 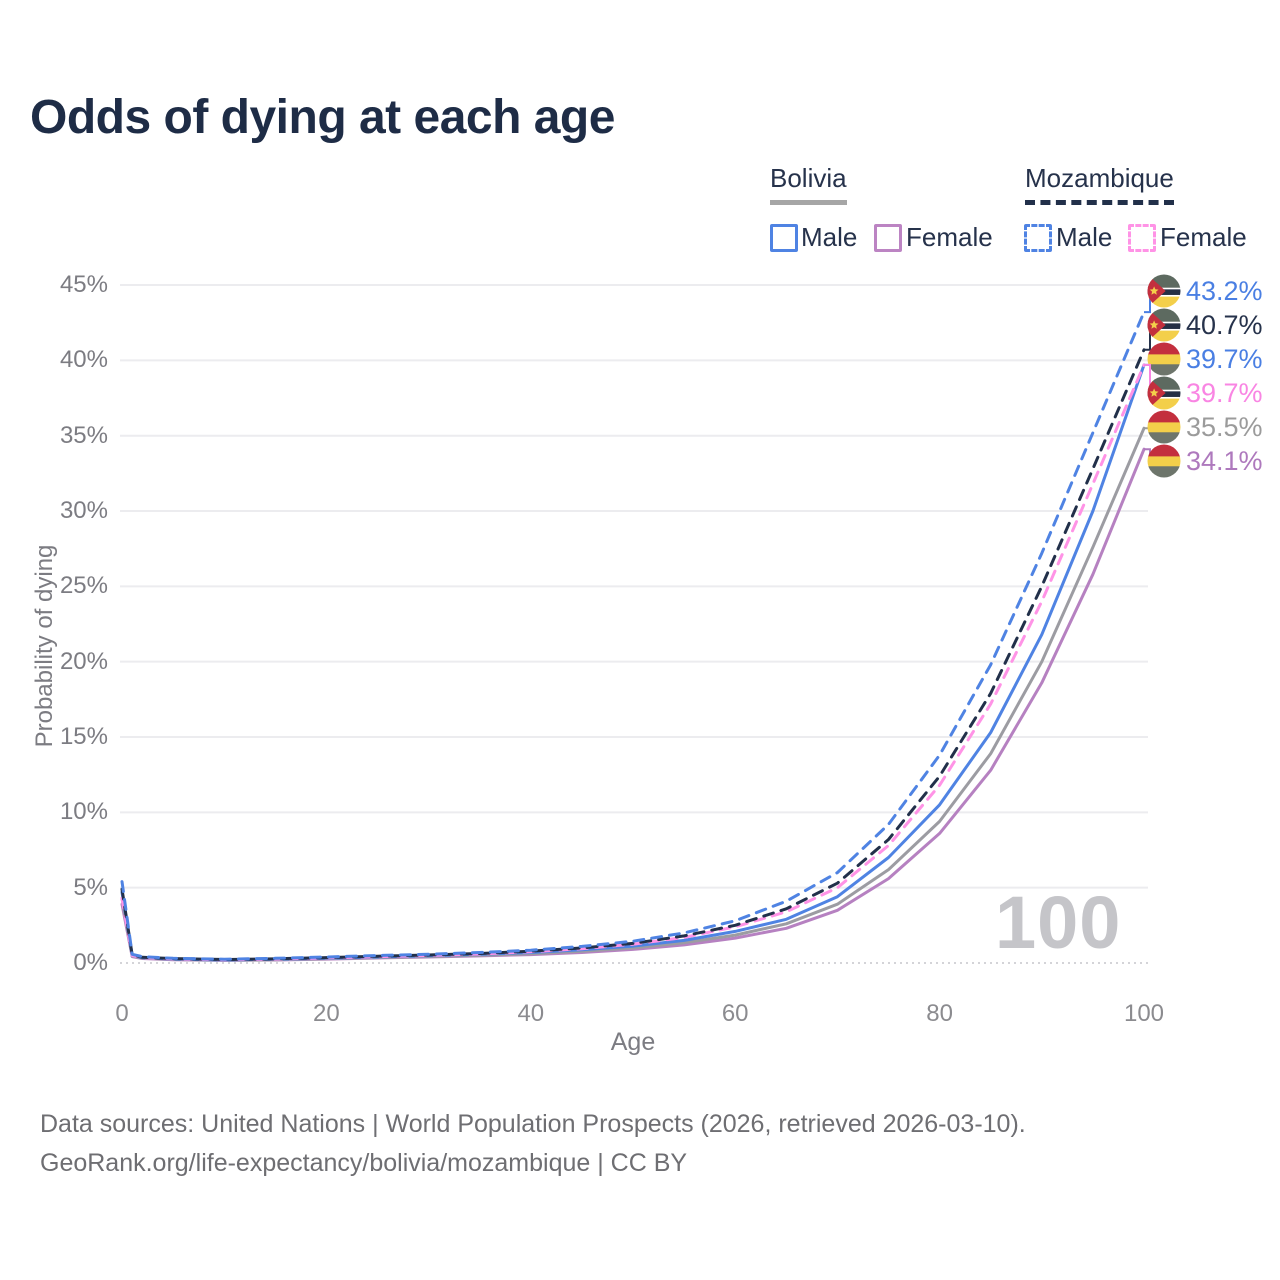 I want to click on legend-swatch-bolivia-male, so click(x=784, y=238).